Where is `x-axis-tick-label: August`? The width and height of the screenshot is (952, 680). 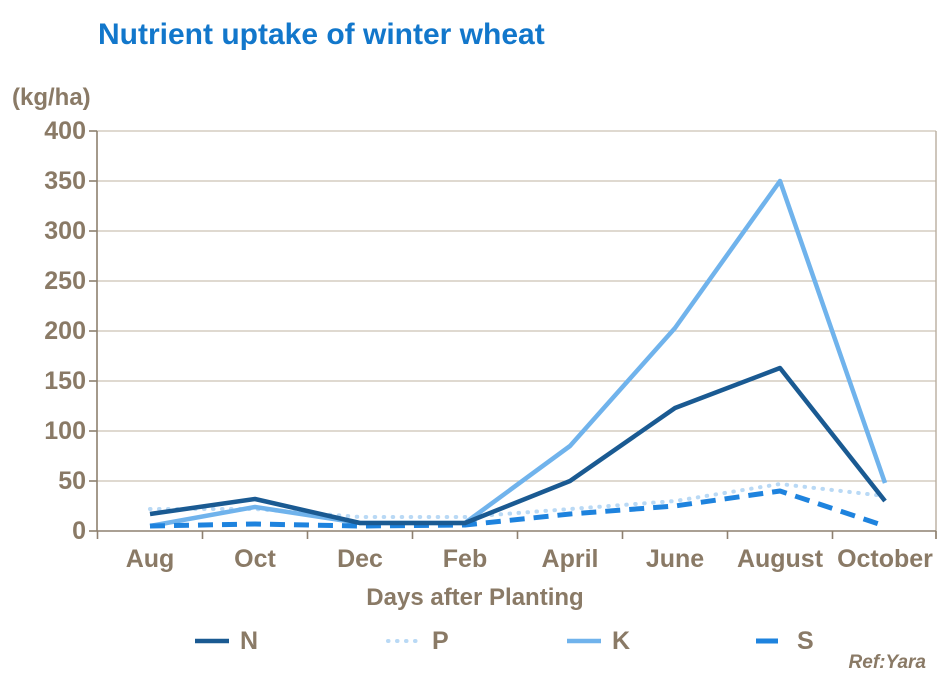
x-axis-tick-label: August is located at coordinates (780, 559).